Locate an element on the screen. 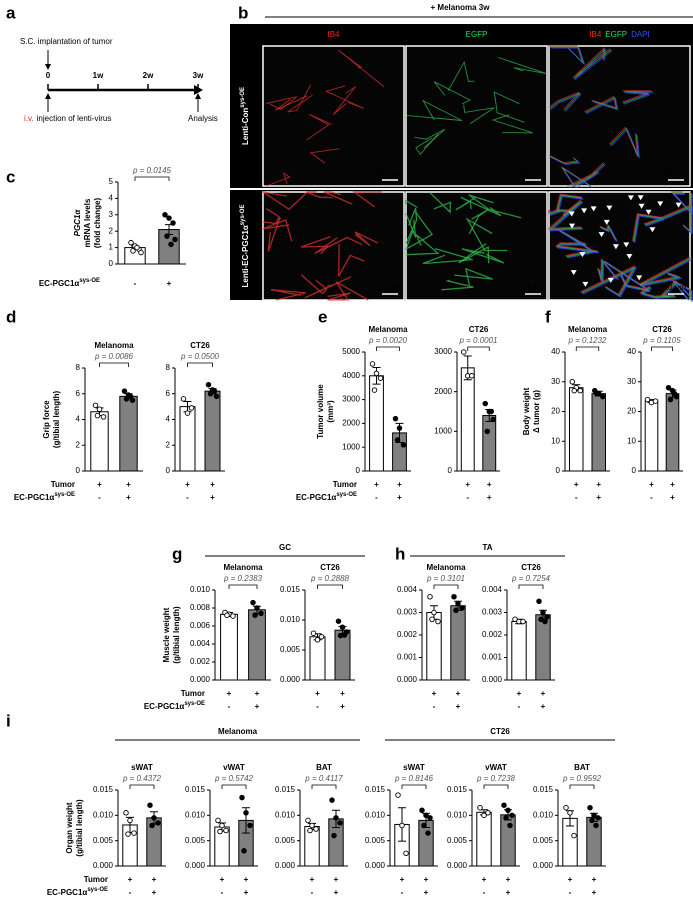 This screenshot has height=899, width=693. label-main: Lenti-Con is located at coordinates (245, 126).